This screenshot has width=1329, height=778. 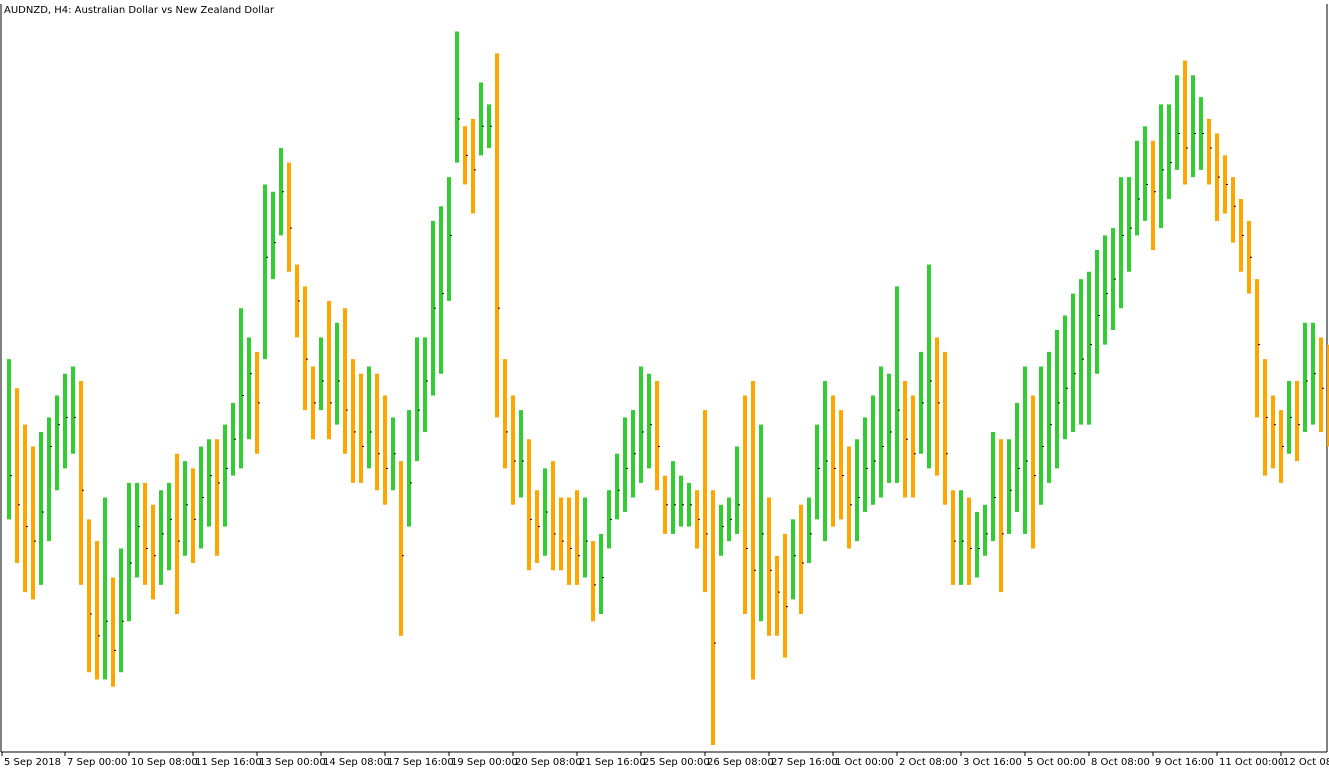 What do you see at coordinates (676, 762) in the screenshot?
I see `x-tick-label: 25 Sep 00:00` at bounding box center [676, 762].